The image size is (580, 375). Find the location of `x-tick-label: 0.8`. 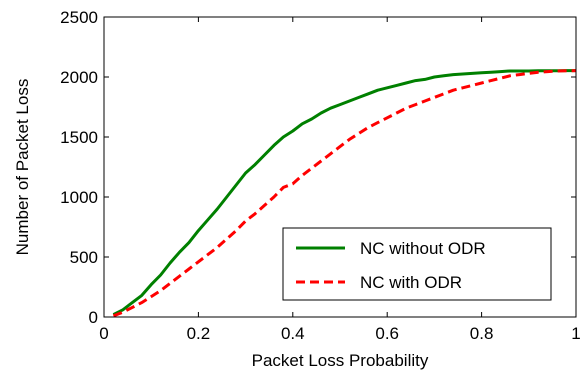

x-tick-label: 0.8 is located at coordinates (482, 333).